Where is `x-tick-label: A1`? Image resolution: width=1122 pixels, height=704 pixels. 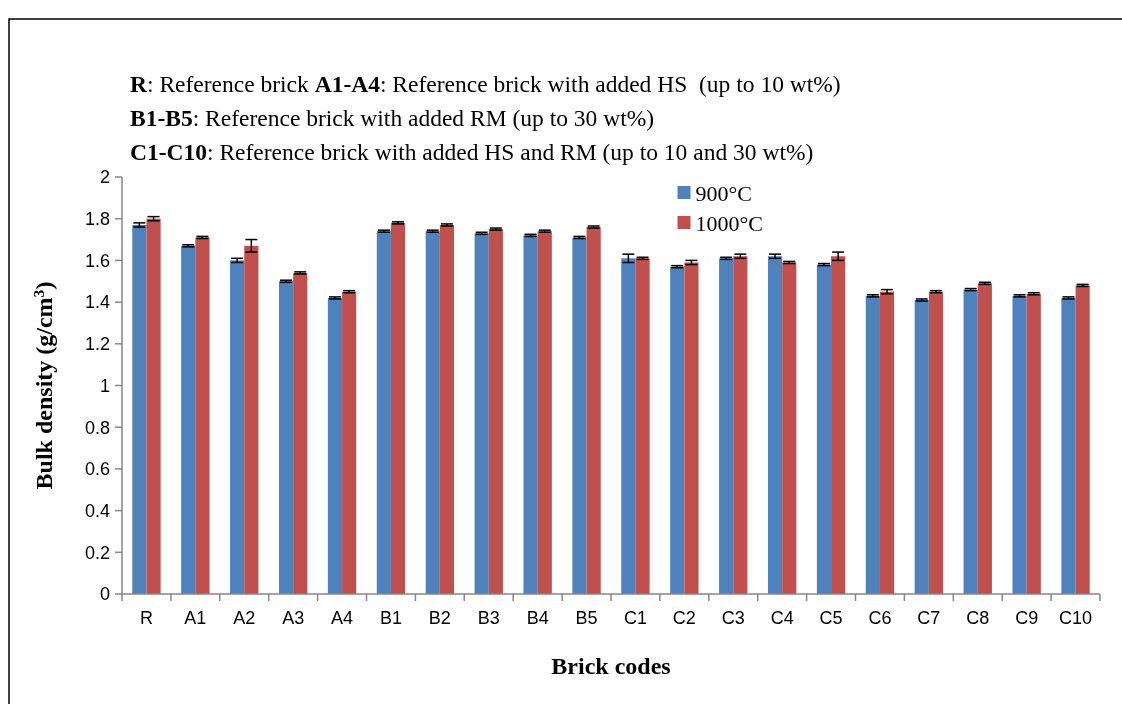
x-tick-label: A1 is located at coordinates (195, 618).